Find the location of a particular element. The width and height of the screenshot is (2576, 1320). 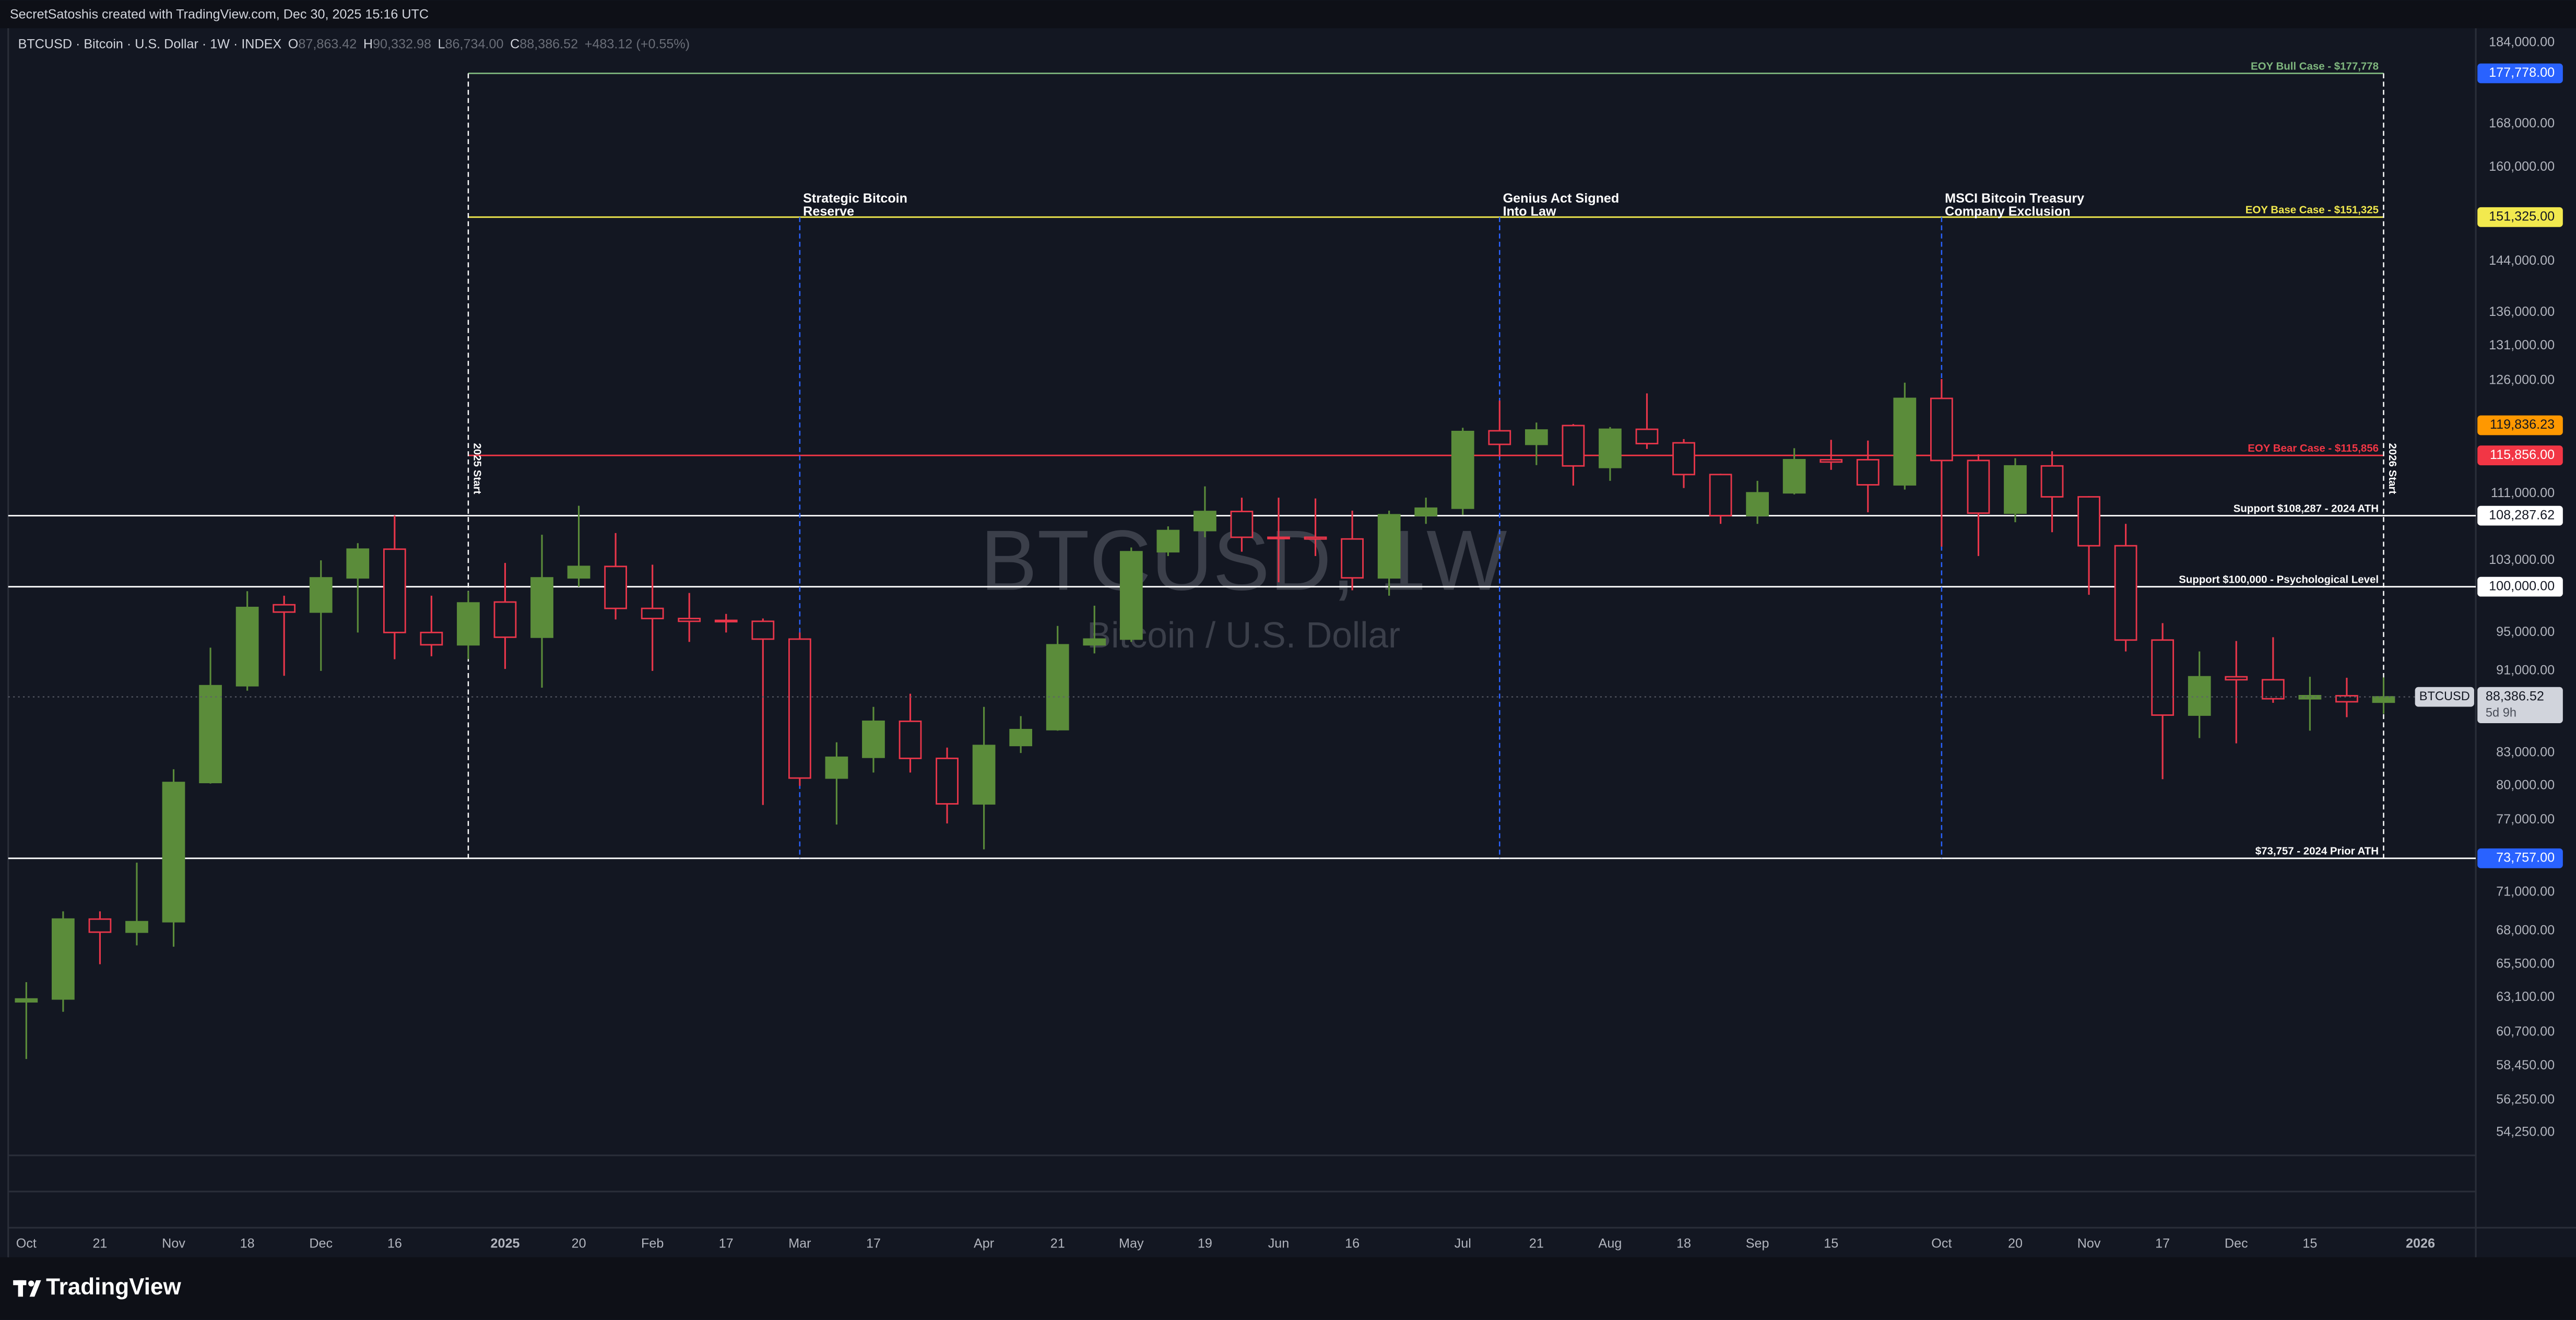

event-label: MSCI Bitcoin Treasury is located at coordinates (2014, 198).